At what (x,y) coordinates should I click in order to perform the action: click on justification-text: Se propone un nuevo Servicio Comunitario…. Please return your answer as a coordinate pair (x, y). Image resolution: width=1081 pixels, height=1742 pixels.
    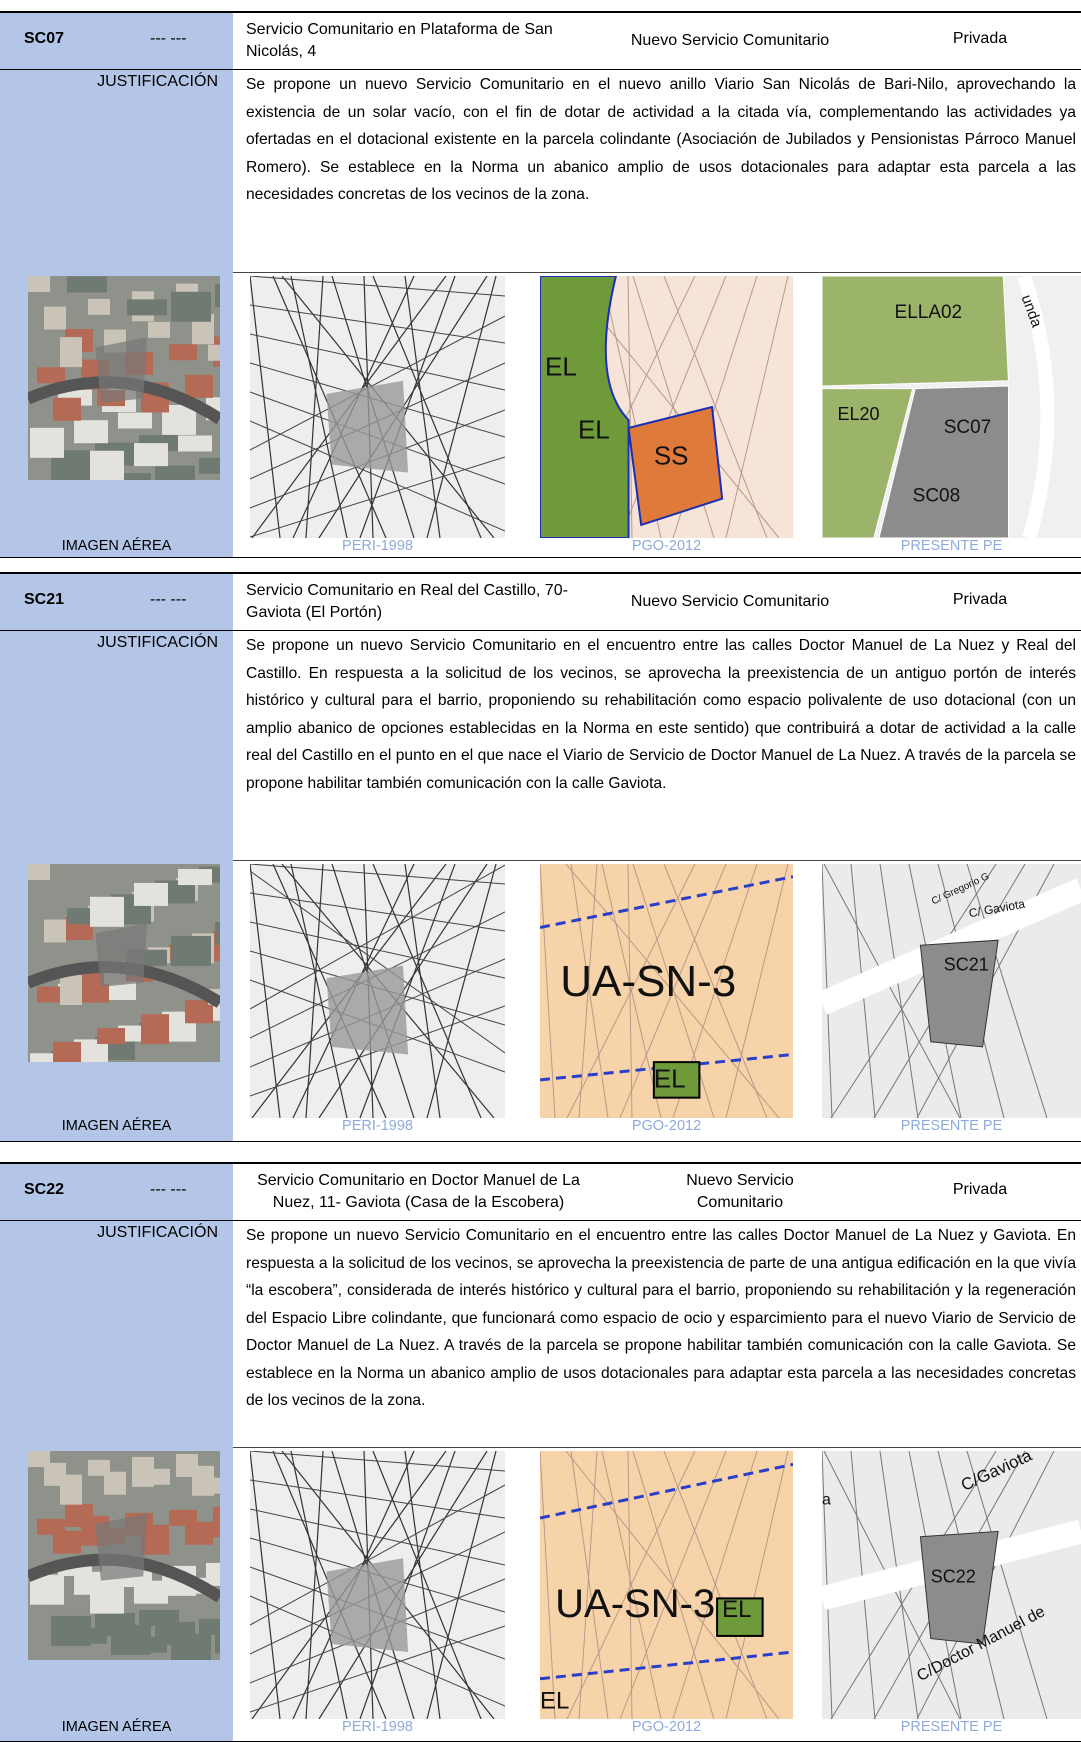
    Looking at the image, I should click on (661, 1318).